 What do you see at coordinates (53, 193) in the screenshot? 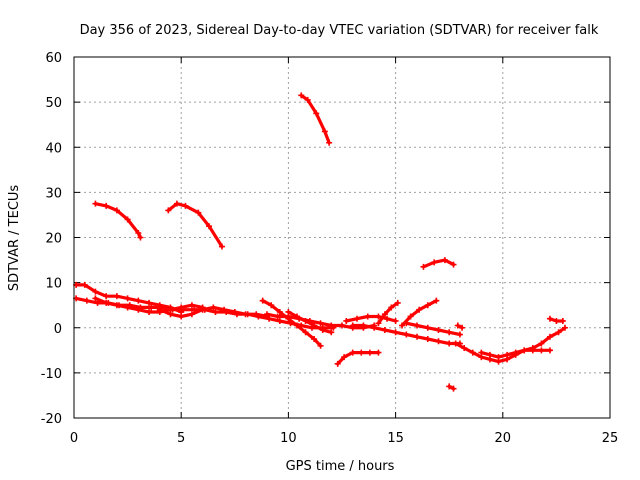
I see `y-tick-label: 30` at bounding box center [53, 193].